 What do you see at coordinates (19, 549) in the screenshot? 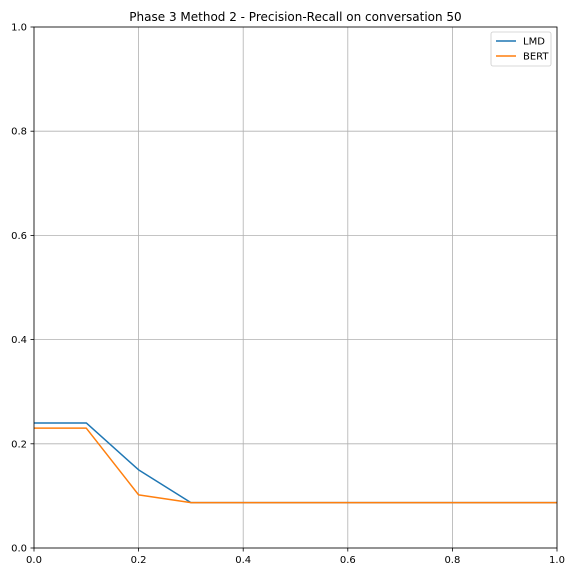
I see `y-tick-label: 0.0` at bounding box center [19, 549].